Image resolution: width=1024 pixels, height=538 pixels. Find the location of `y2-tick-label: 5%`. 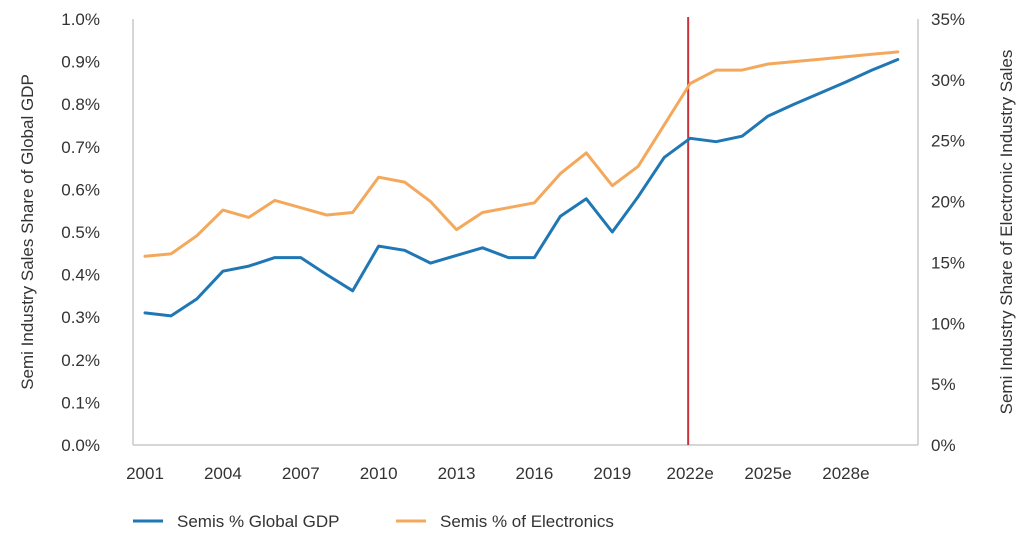

y2-tick-label: 5% is located at coordinates (943, 384).